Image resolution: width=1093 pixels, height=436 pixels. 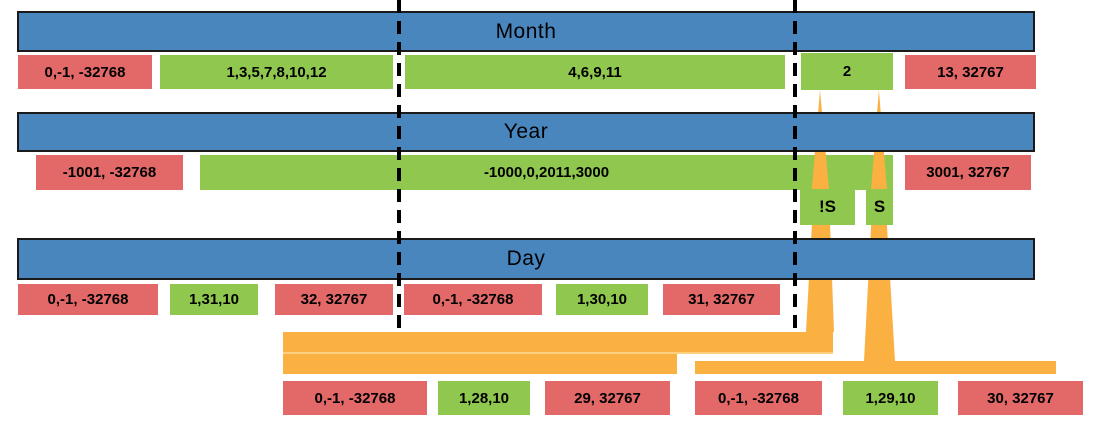 What do you see at coordinates (355, 398) in the screenshot?
I see `feb28-invalid-low-box: 0,-1, -32768` at bounding box center [355, 398].